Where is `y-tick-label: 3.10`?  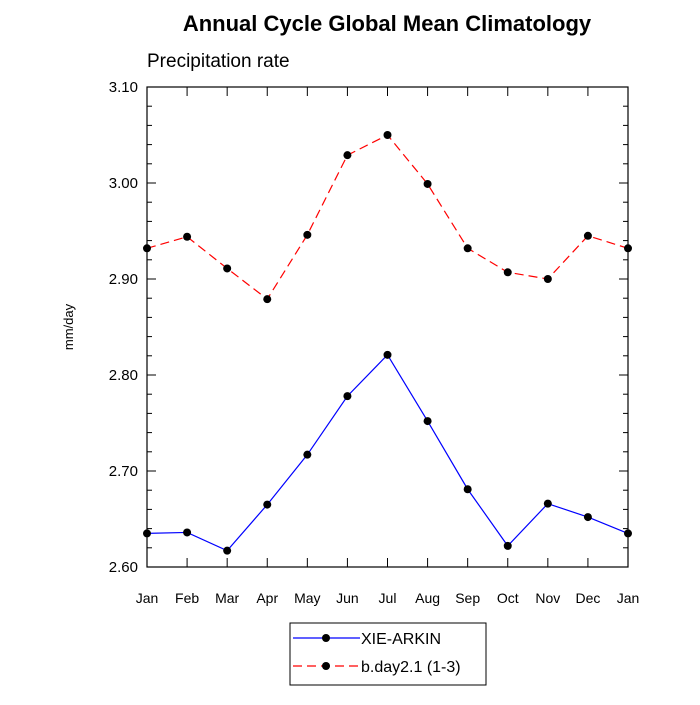 y-tick-label: 3.10 is located at coordinates (123, 87).